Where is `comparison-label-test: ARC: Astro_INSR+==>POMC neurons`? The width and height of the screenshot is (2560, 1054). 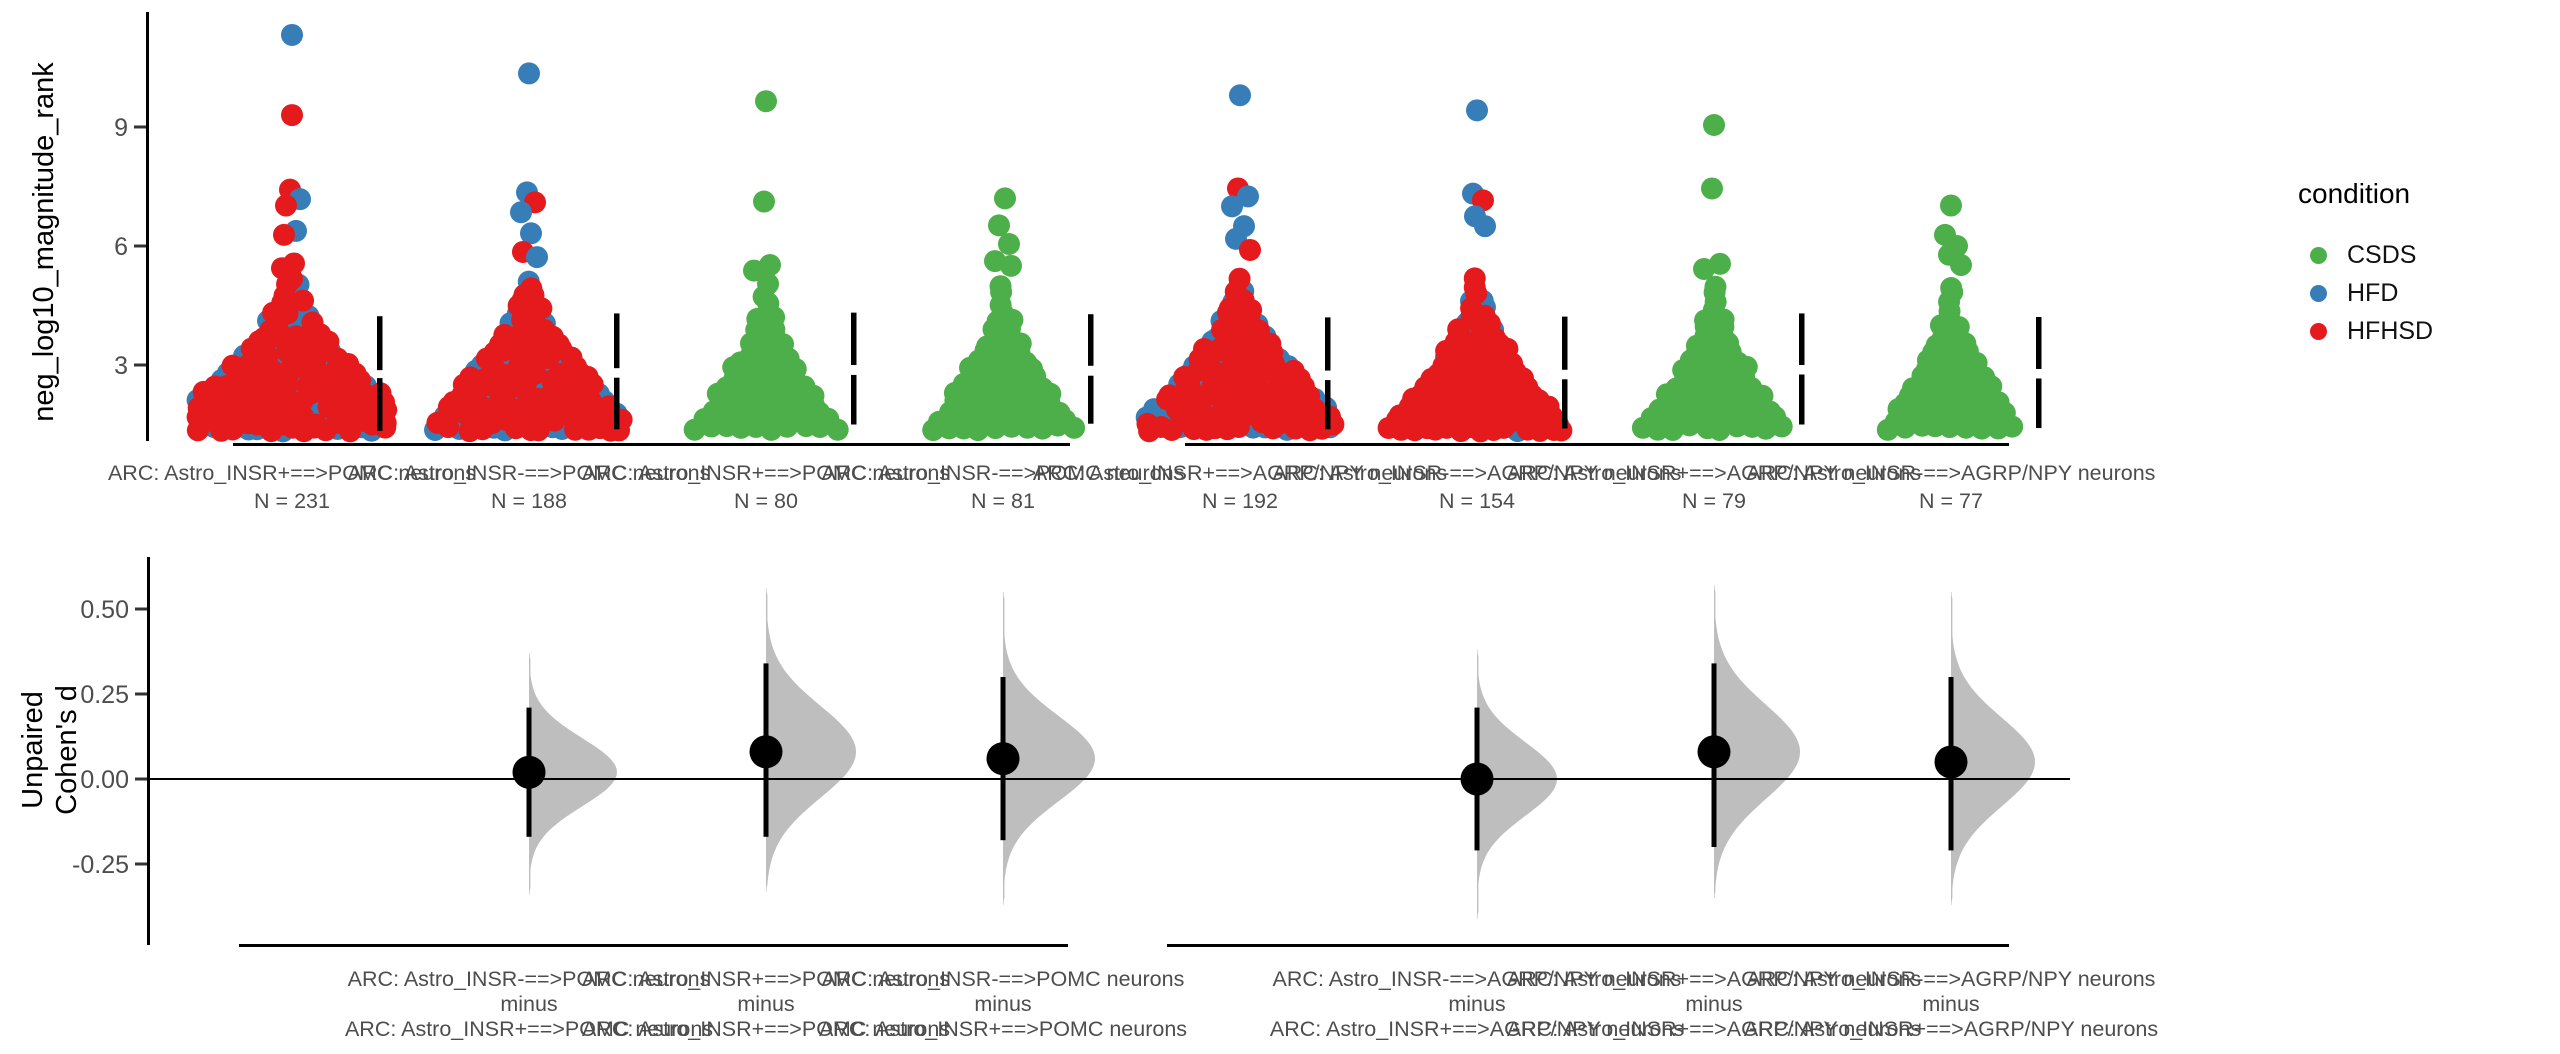
comparison-label-test: ARC: Astro_INSR+==>POMC neurons is located at coordinates (766, 979).